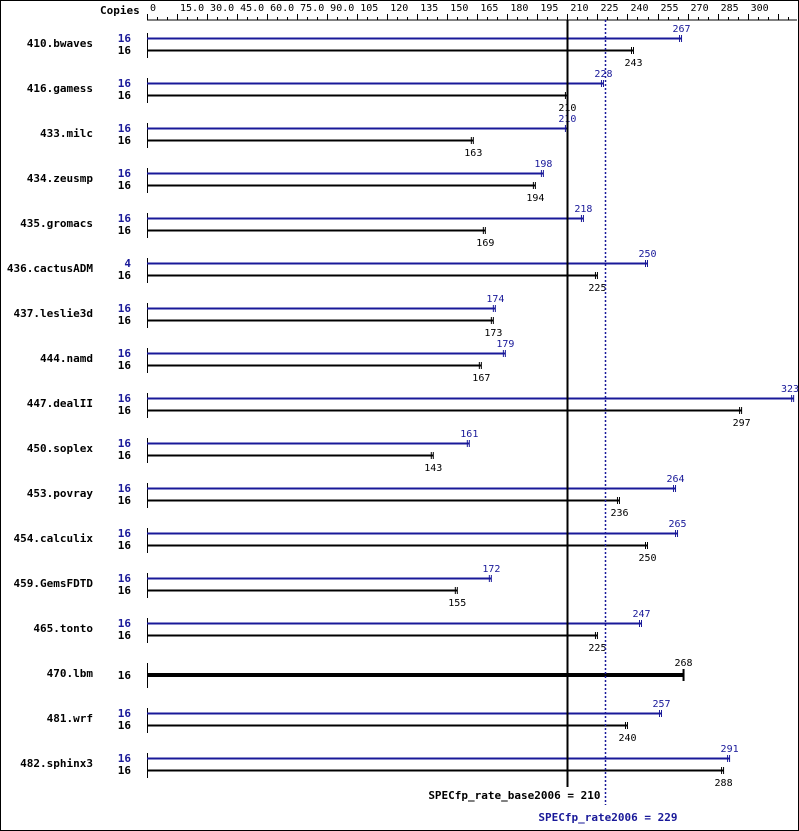  What do you see at coordinates (647, 558) in the screenshot?
I see `base-value-label: 250` at bounding box center [647, 558].